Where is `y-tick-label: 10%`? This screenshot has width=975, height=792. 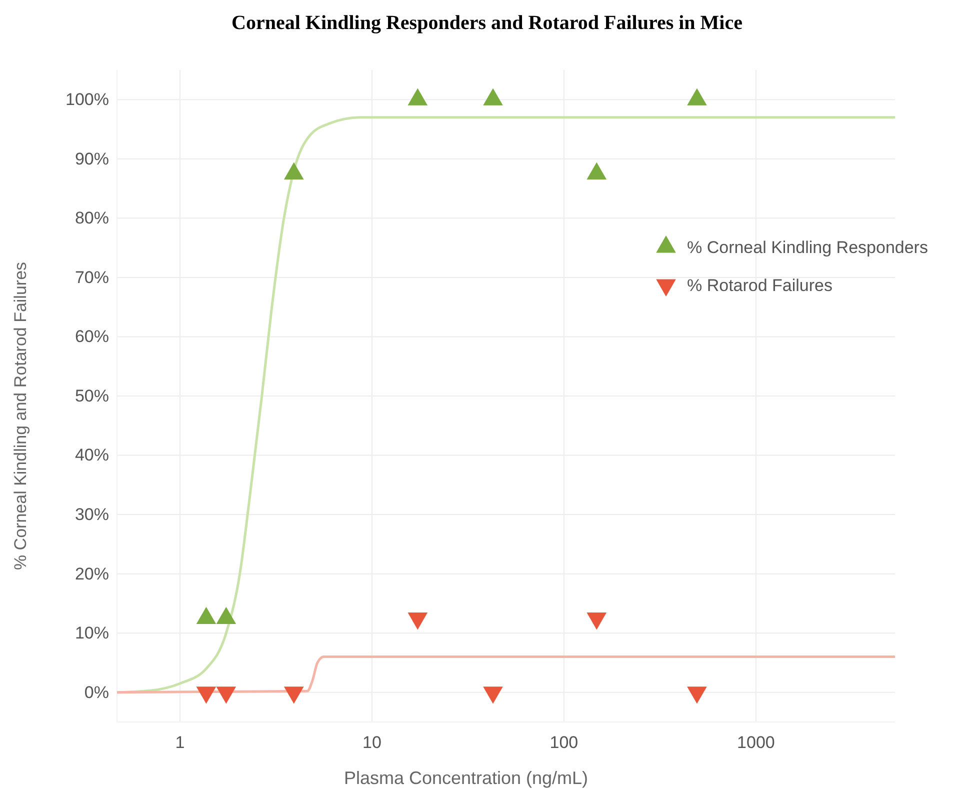 y-tick-label: 10% is located at coordinates (91, 633).